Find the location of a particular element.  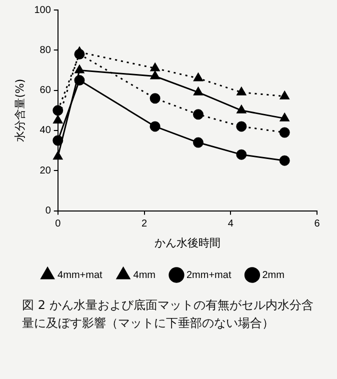

legend-label: 4mm+mat is located at coordinates (80, 275).